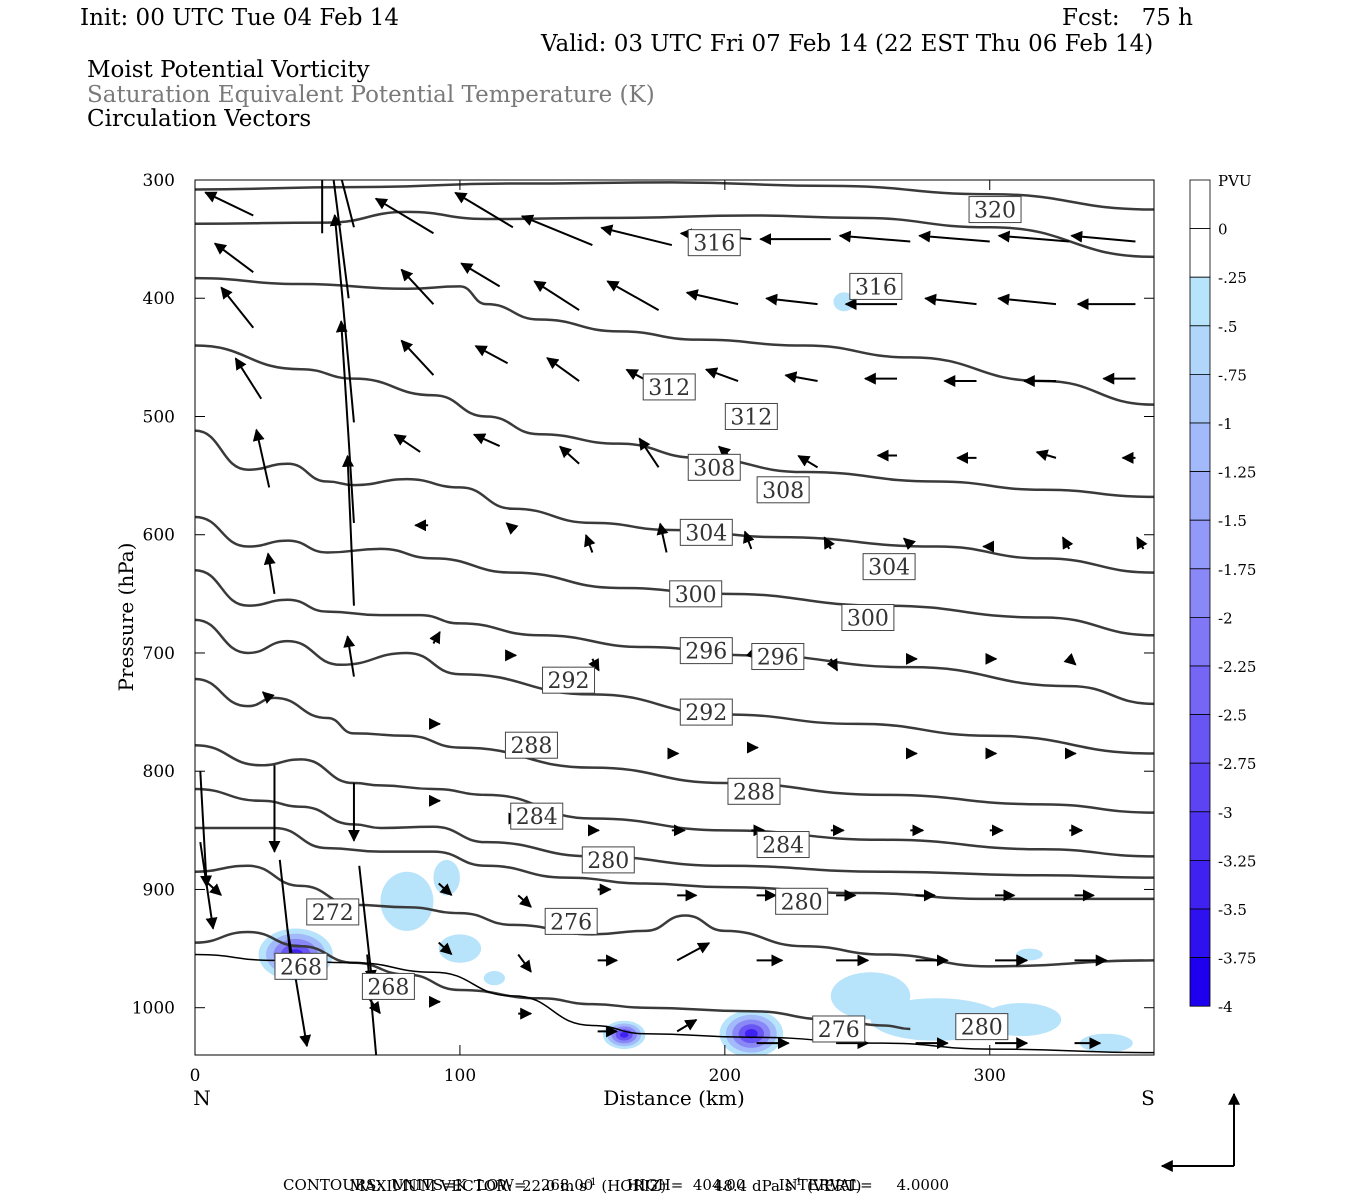 This screenshot has height=1200, width=1350. I want to click on colorbar-label-5: -1.25, so click(1237, 473).